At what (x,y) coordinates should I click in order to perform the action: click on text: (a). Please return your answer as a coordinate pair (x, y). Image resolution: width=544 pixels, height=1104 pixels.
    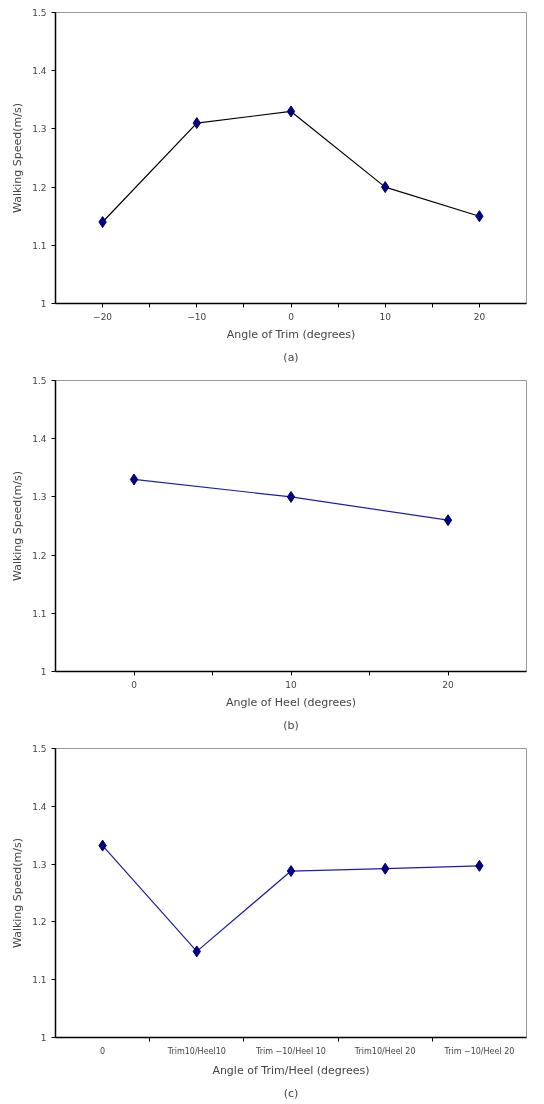
    Looking at the image, I should click on (291, 357).